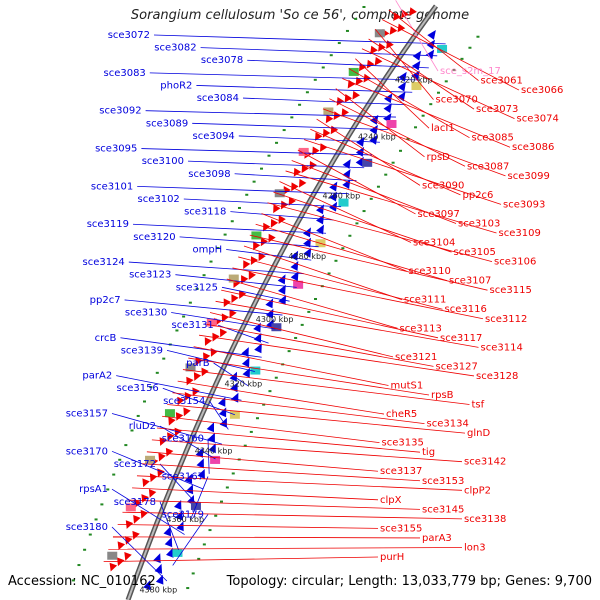  Describe the element at coordinates (183, 514) in the screenshot. I see `left-gene-label: sce3179` at that location.